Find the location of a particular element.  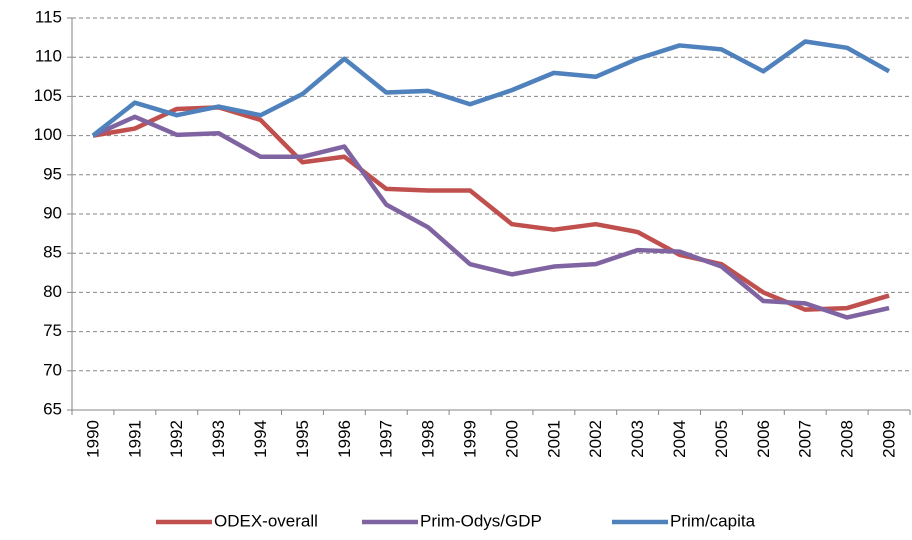

x-tick-label: 1990 is located at coordinates (92, 439).